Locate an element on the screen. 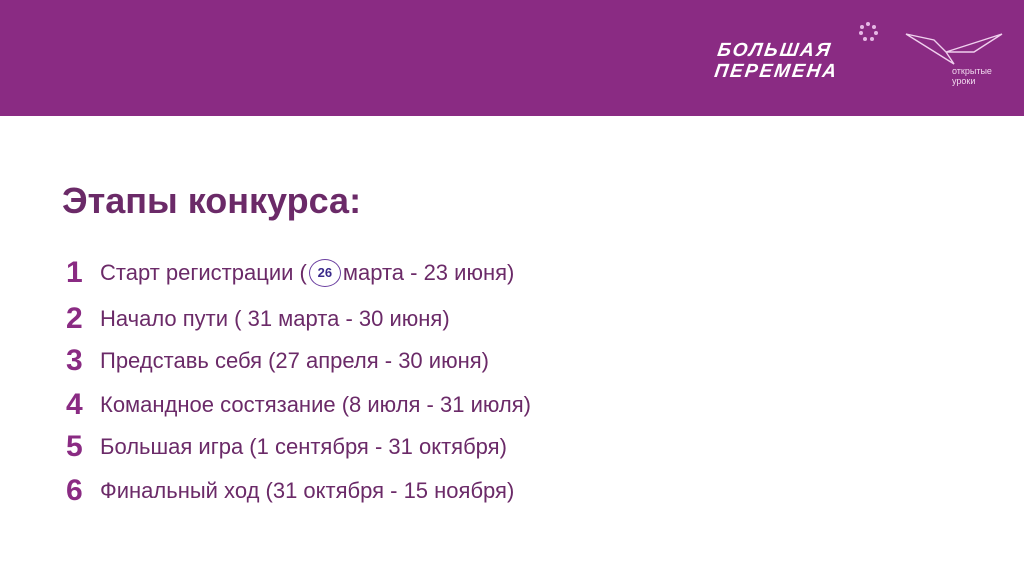  list-item: 3 Представь себя (27 апреля - 30 июня) is located at coordinates (277, 360).